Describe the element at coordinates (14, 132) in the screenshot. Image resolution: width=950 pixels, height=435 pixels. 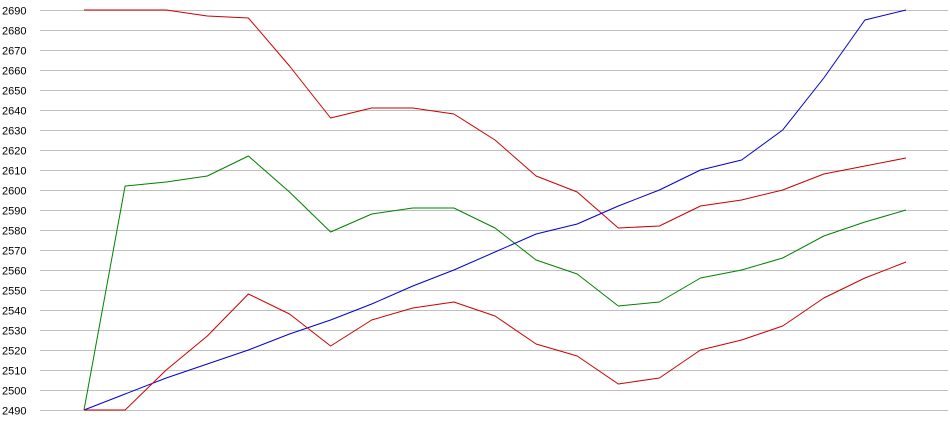
I see `y-tick-label: 2630` at that location.